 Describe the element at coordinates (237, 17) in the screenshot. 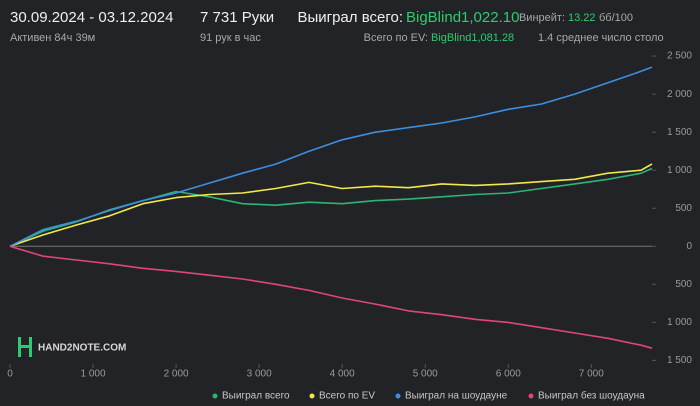

I see `hands: 7 731 Руки` at that location.